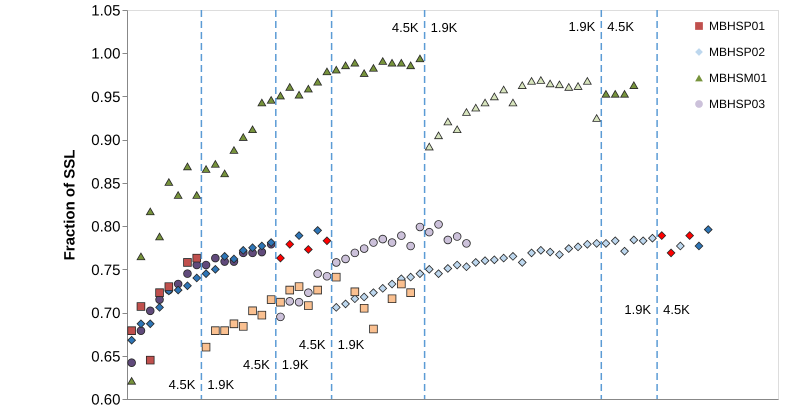 The width and height of the screenshot is (789, 411). I want to click on legend-label: MBHSP01, so click(737, 26).